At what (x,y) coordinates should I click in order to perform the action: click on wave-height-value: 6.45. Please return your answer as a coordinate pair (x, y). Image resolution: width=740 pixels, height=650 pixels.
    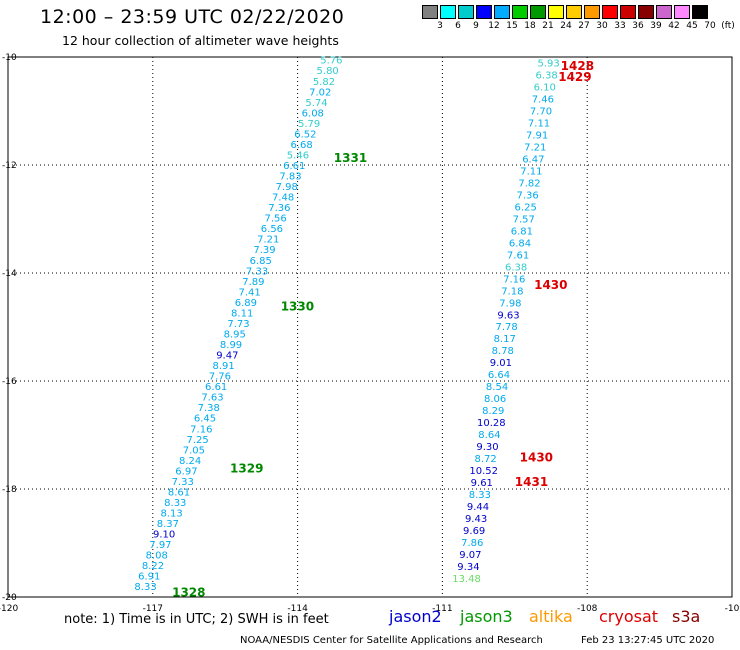
    Looking at the image, I should click on (205, 419).